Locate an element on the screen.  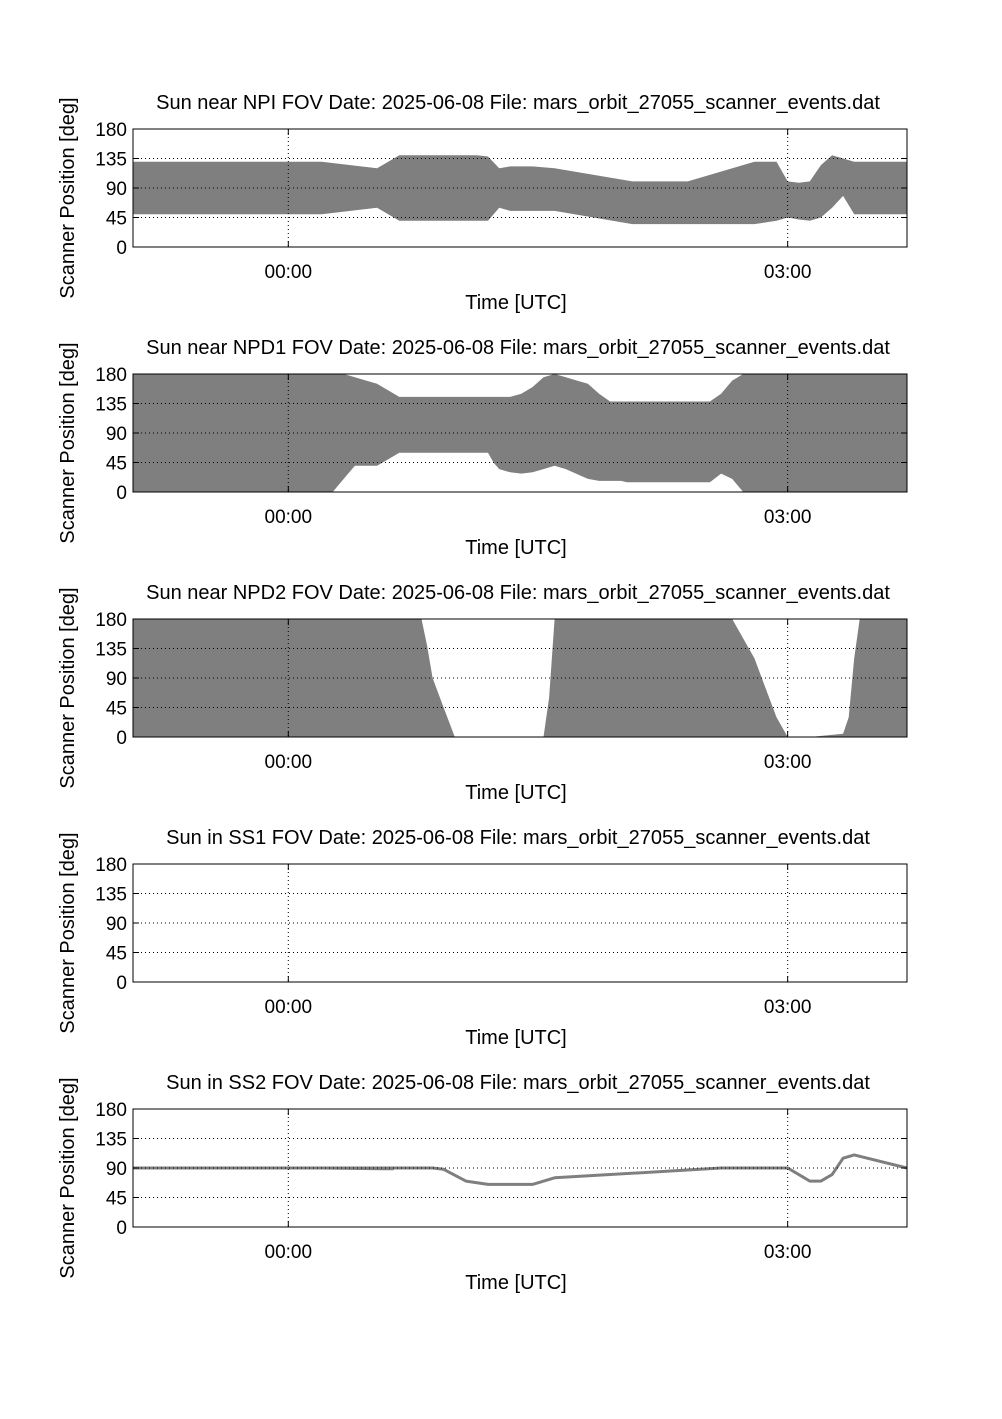
chart-2-xtick-label-2: 03:00 is located at coordinates (788, 517).